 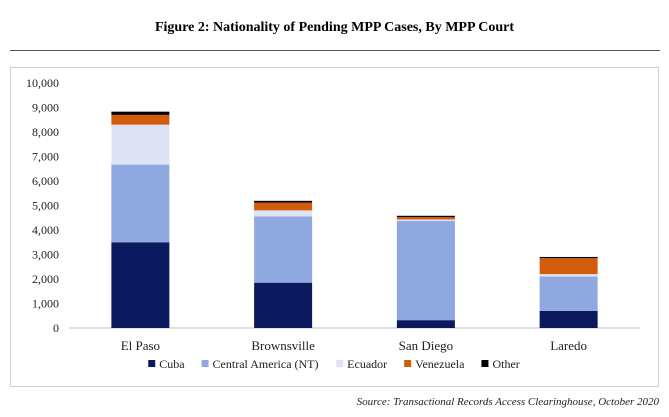 I want to click on legend-label: Venezuela, so click(x=440, y=364).